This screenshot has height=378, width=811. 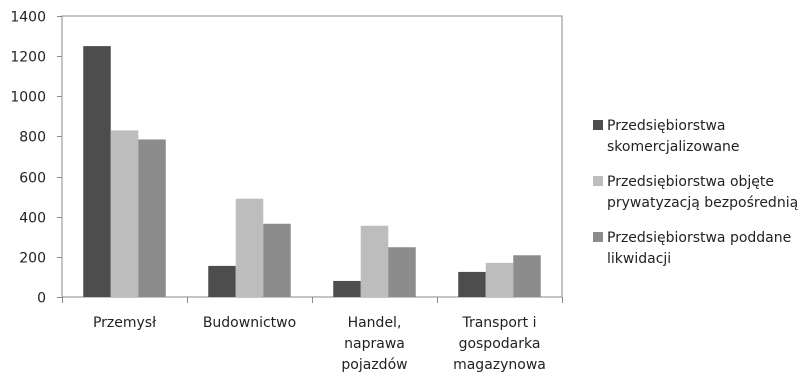 What do you see at coordinates (498, 323) in the screenshot?
I see `category-label: Transport i` at bounding box center [498, 323].